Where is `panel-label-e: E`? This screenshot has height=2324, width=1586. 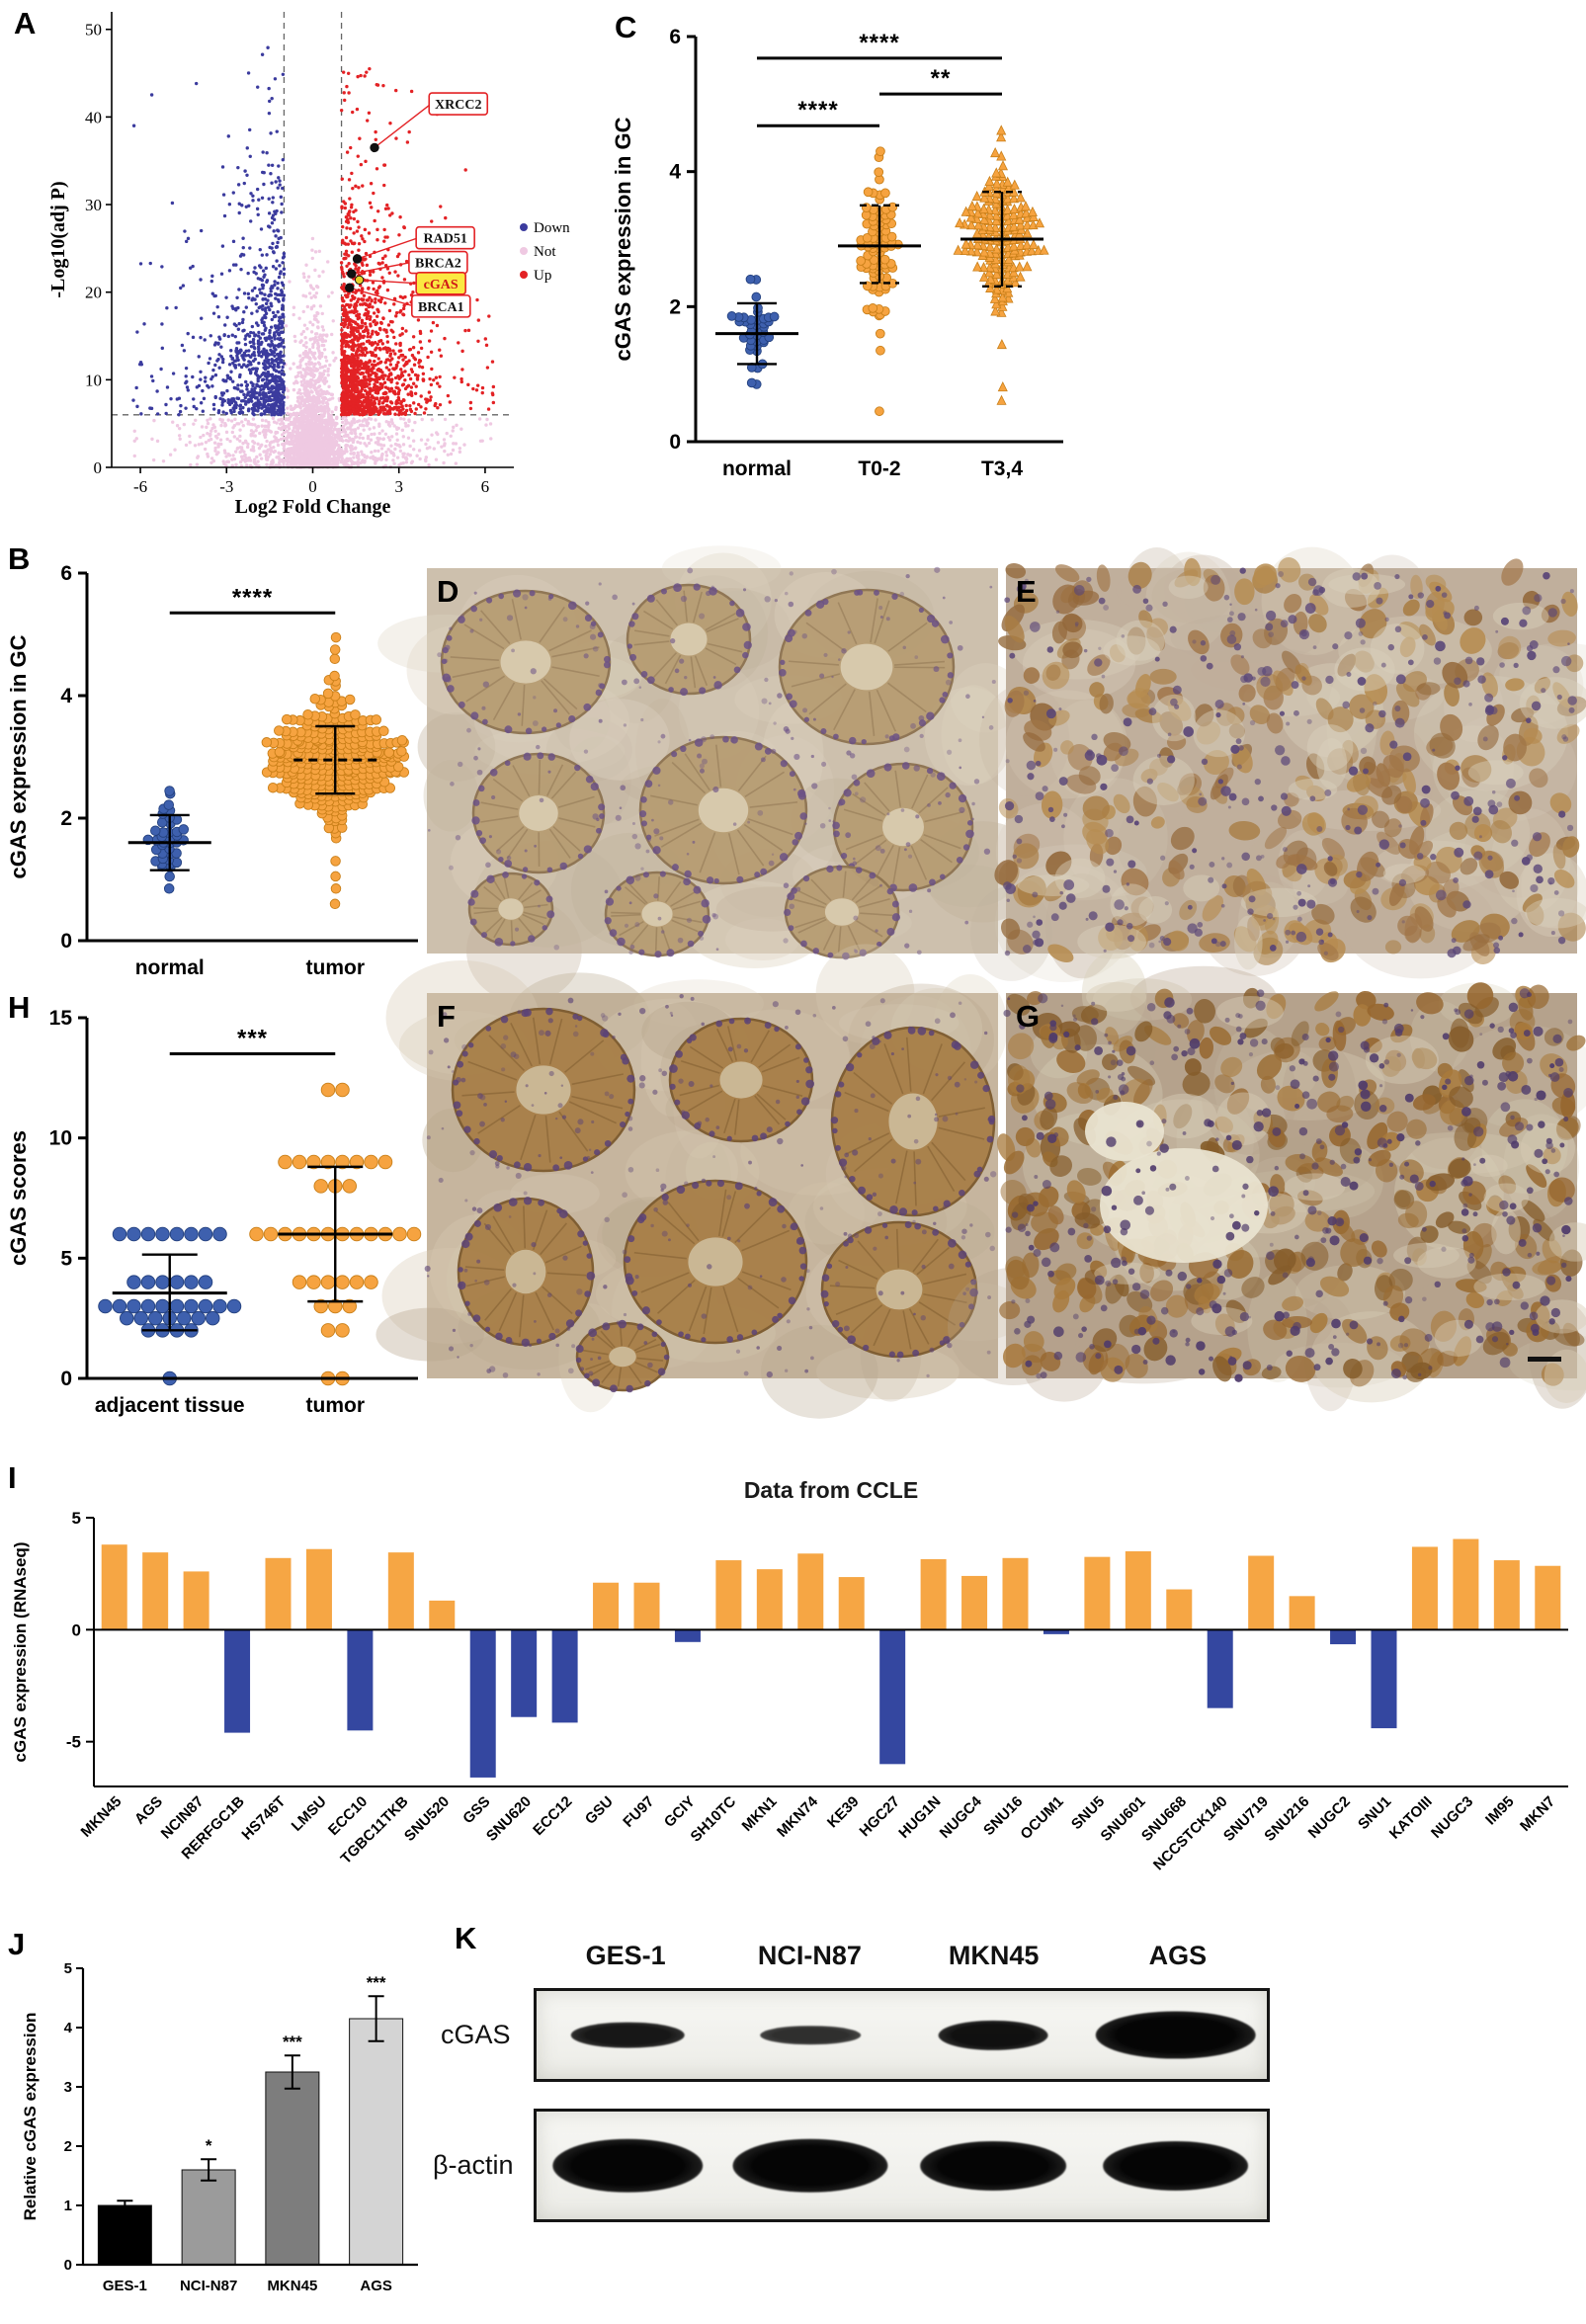 panel-label-e: E is located at coordinates (1026, 591).